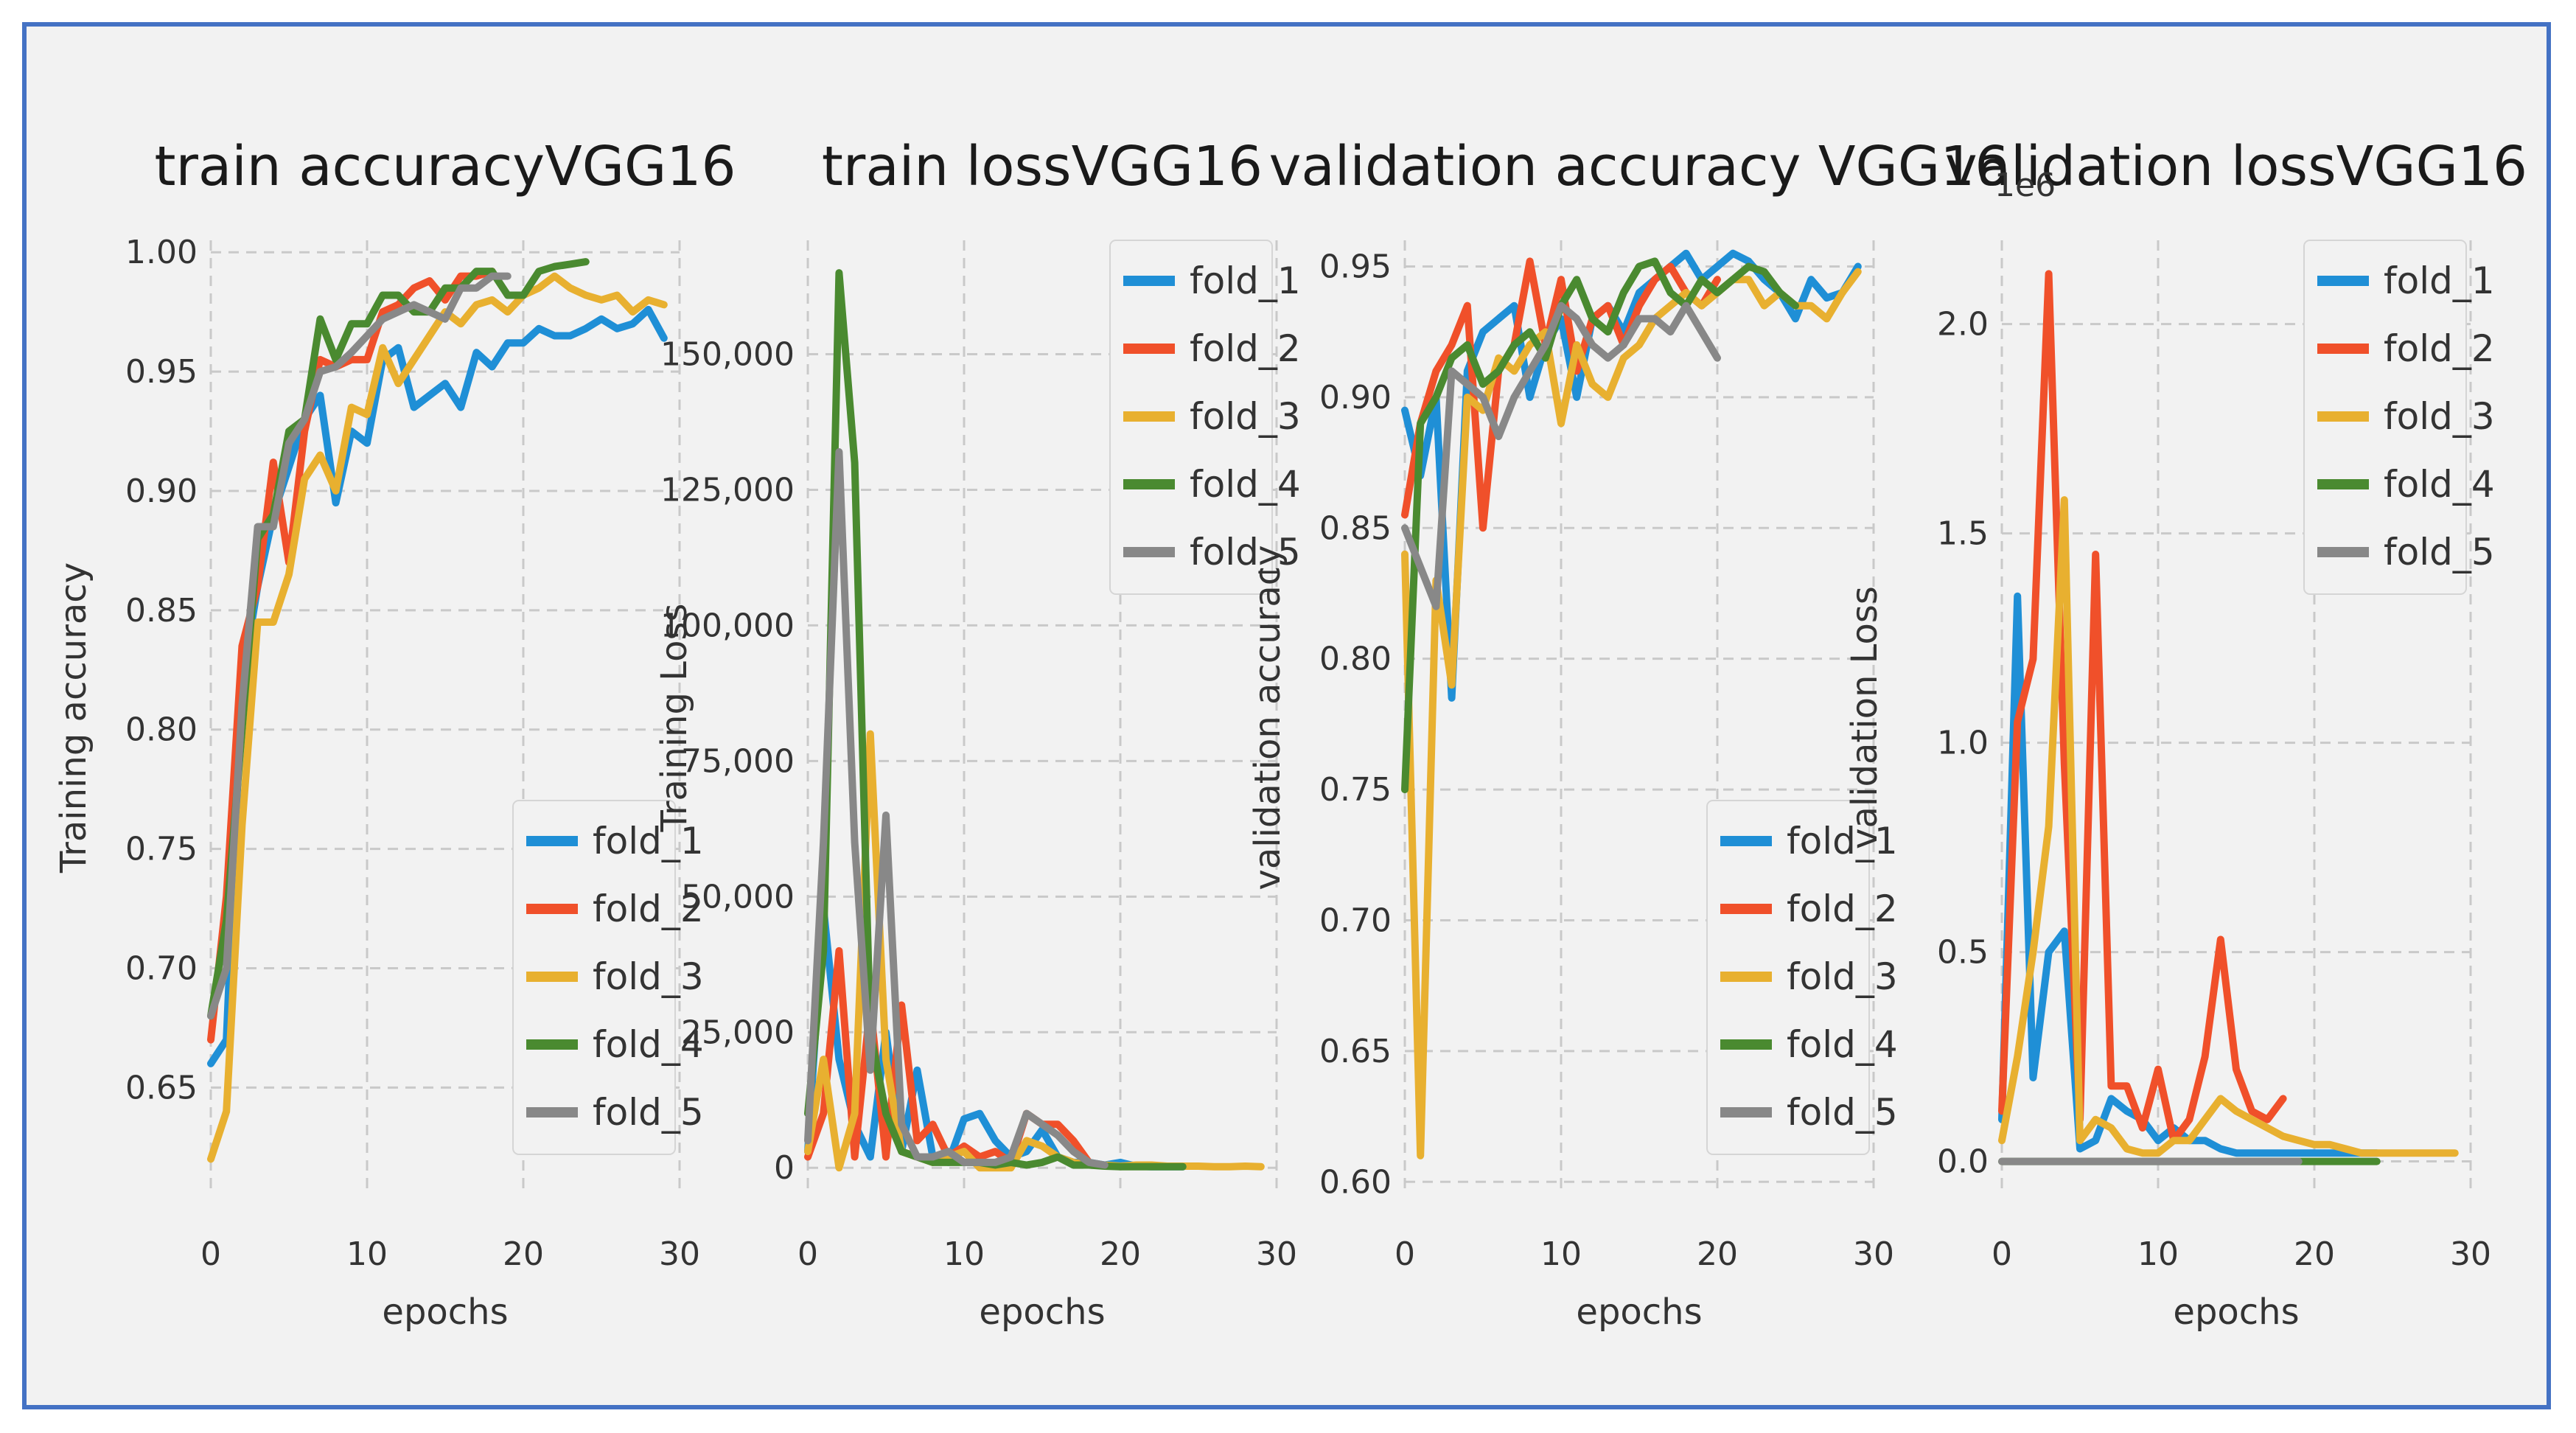 The image size is (2576, 1433). What do you see at coordinates (2025, 185) in the screenshot?
I see `offset-label: 1e6` at bounding box center [2025, 185].